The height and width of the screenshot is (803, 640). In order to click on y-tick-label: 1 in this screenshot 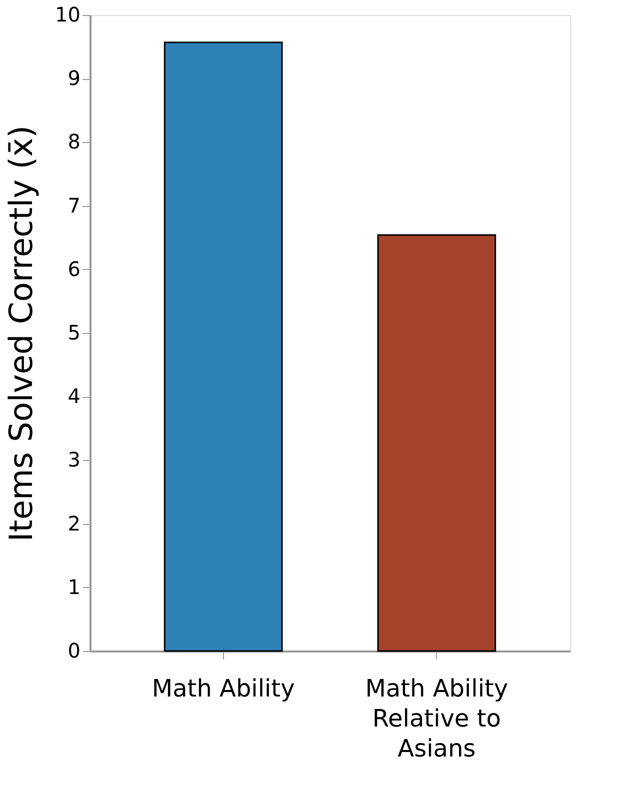, I will do `click(74, 586)`.